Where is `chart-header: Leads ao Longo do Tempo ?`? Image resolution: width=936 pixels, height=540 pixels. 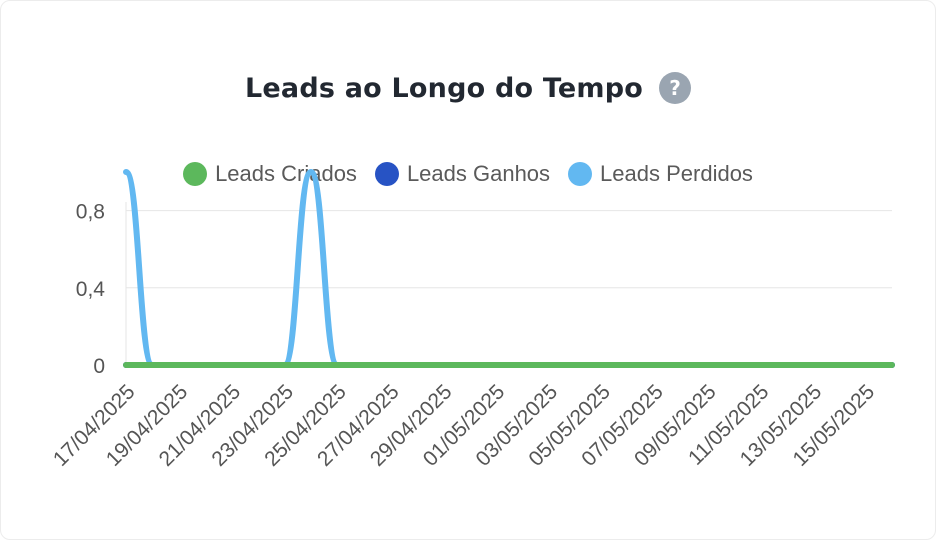
chart-header: Leads ao Longo do Tempo ? is located at coordinates (468, 88).